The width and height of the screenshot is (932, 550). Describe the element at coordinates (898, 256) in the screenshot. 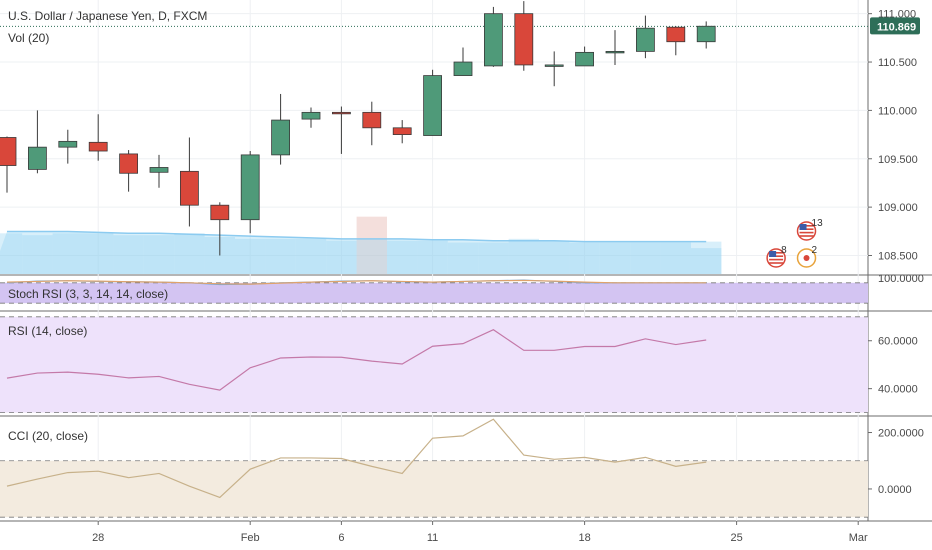

I see `price-tick-label: 108.500` at that location.